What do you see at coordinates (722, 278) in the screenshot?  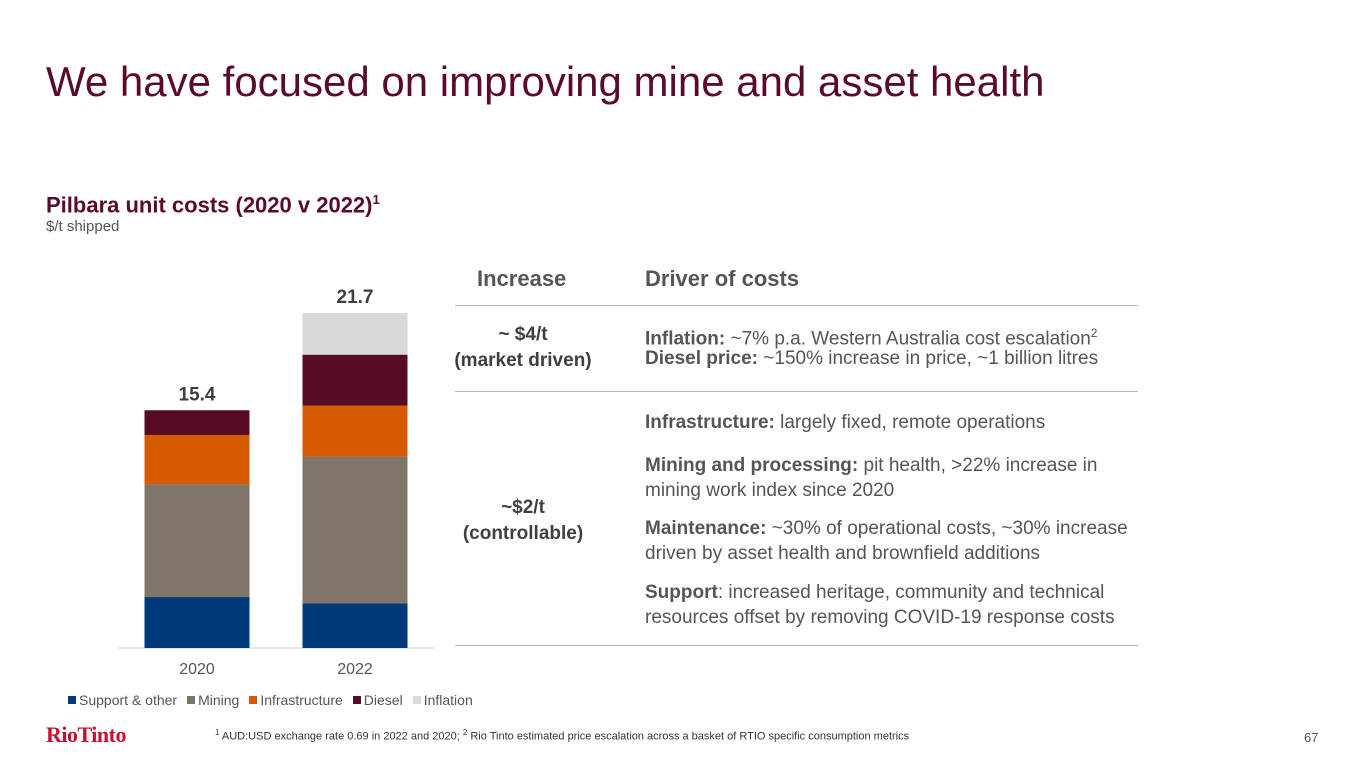 I see `table-header-driver: Driver of costs` at bounding box center [722, 278].